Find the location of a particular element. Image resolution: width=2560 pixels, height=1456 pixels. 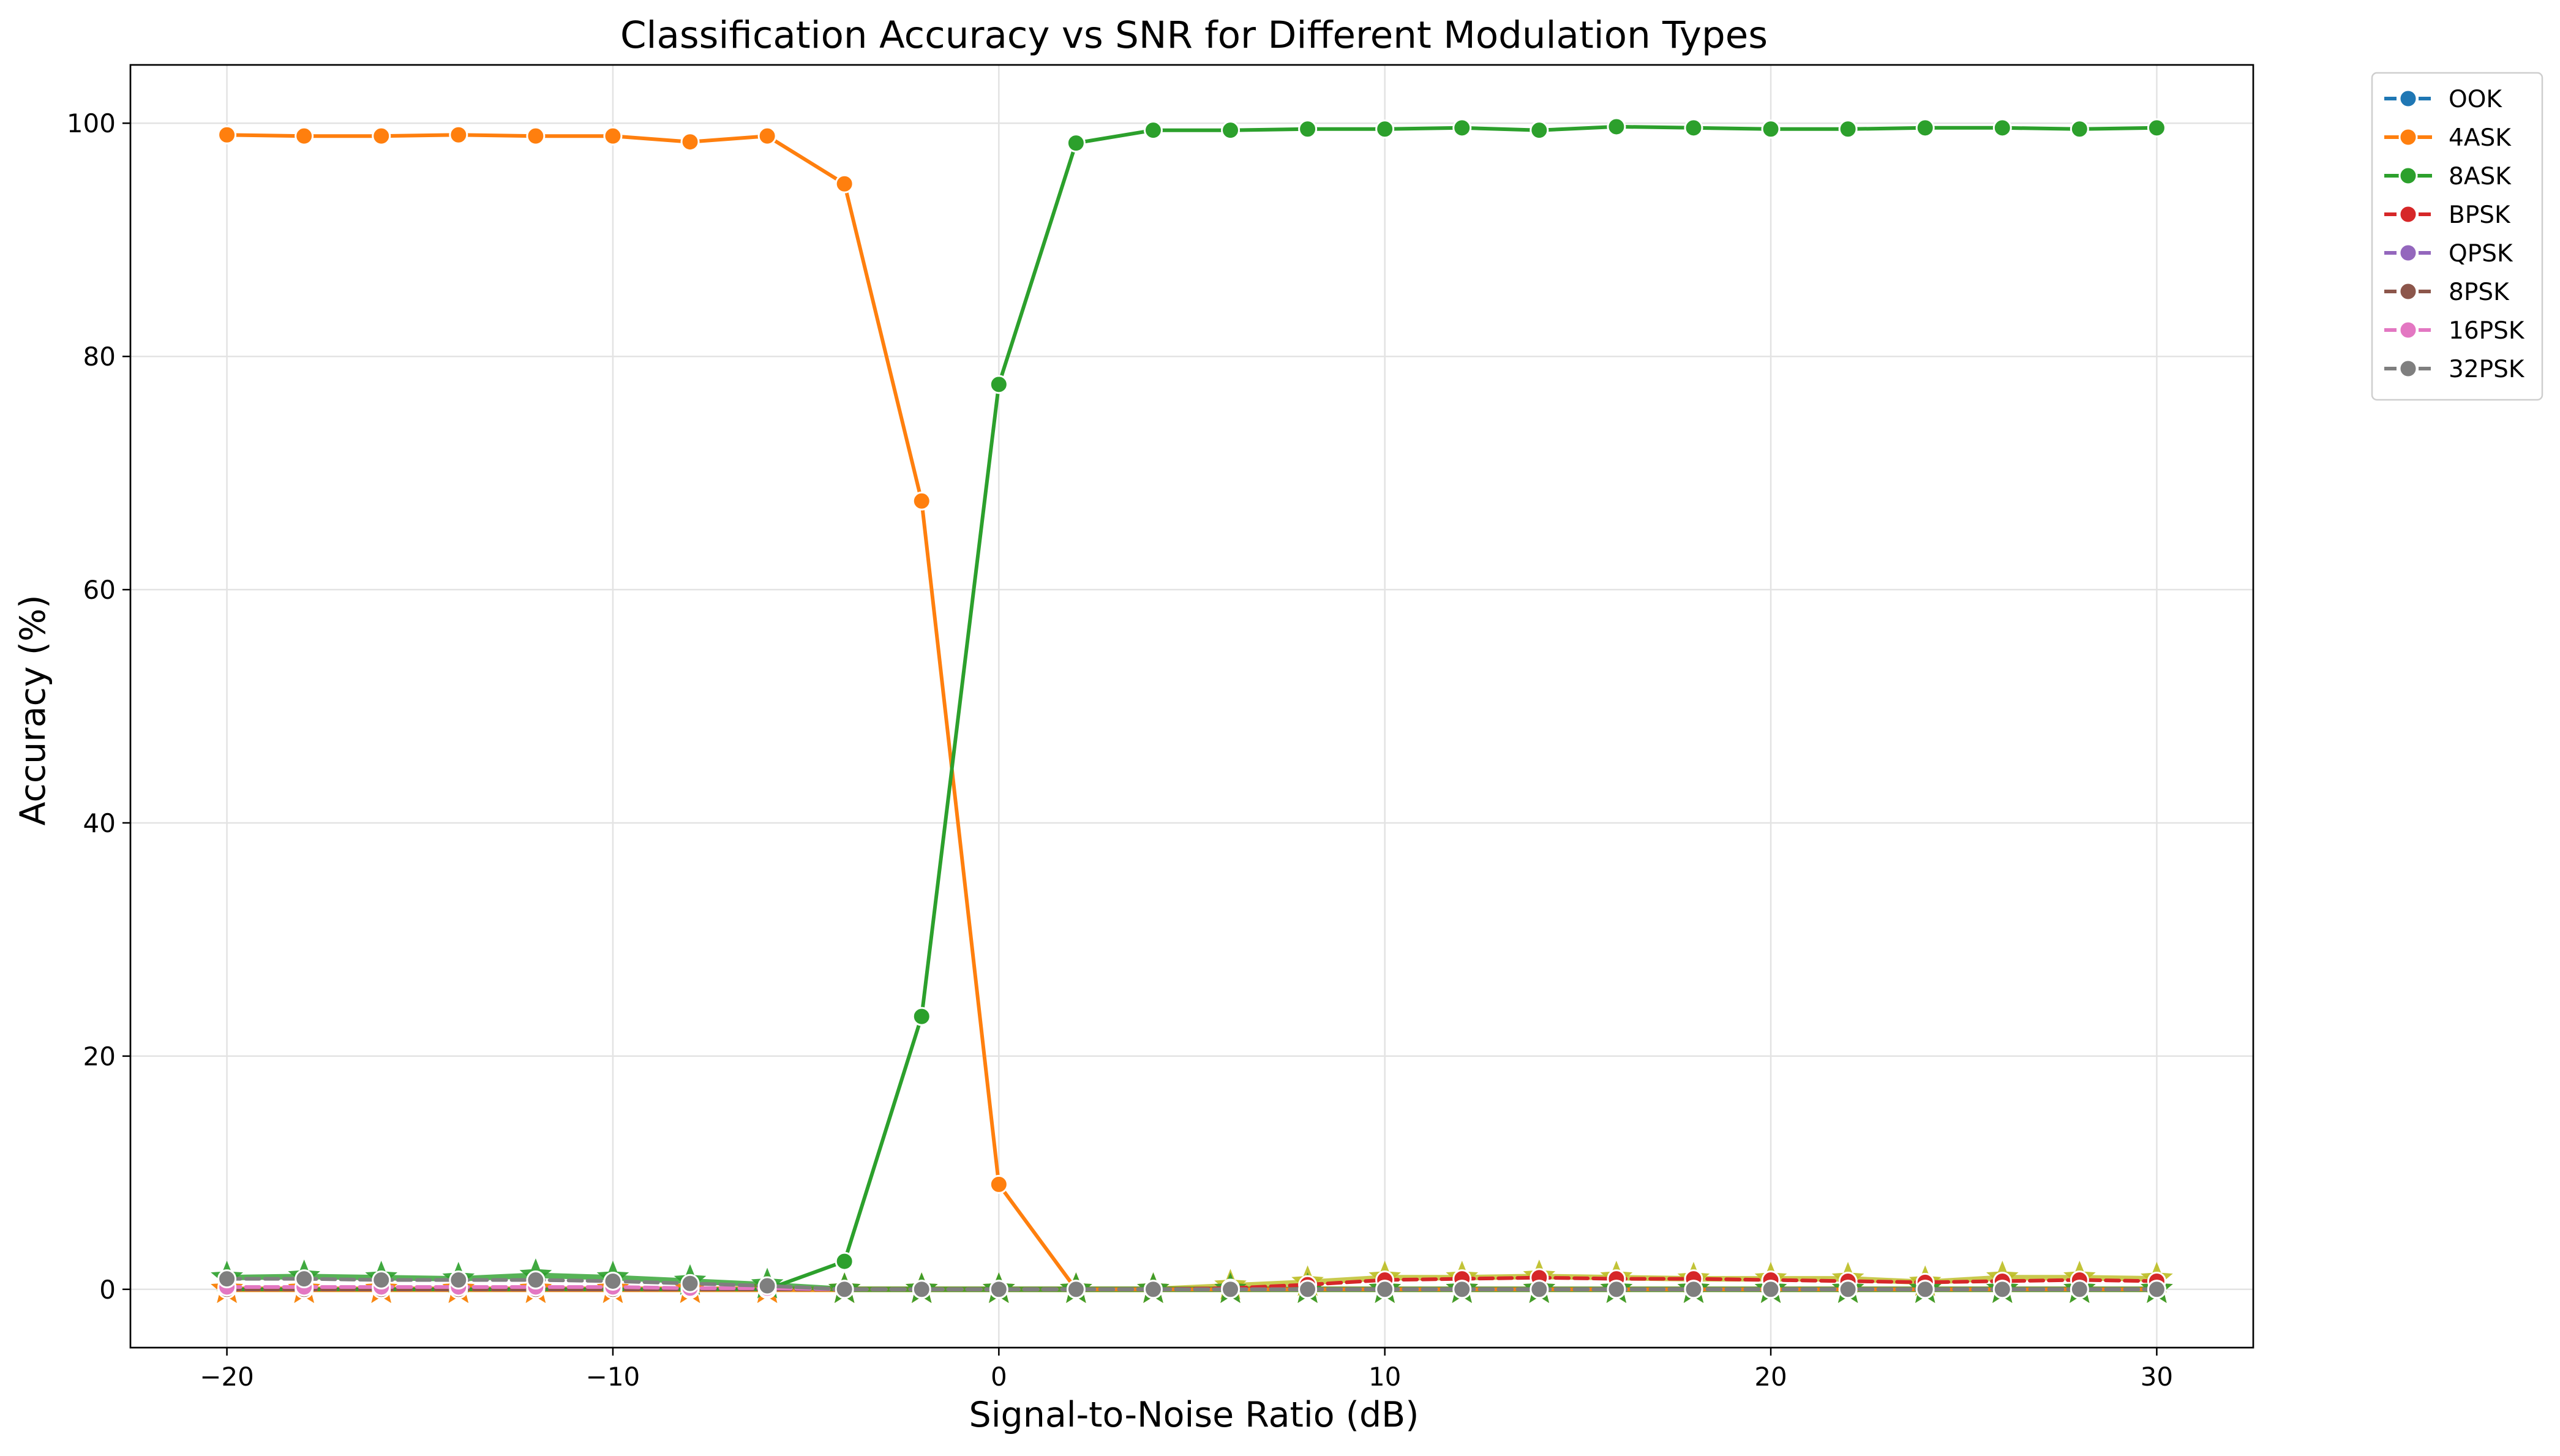

series-line is located at coordinates (1192, 1284).